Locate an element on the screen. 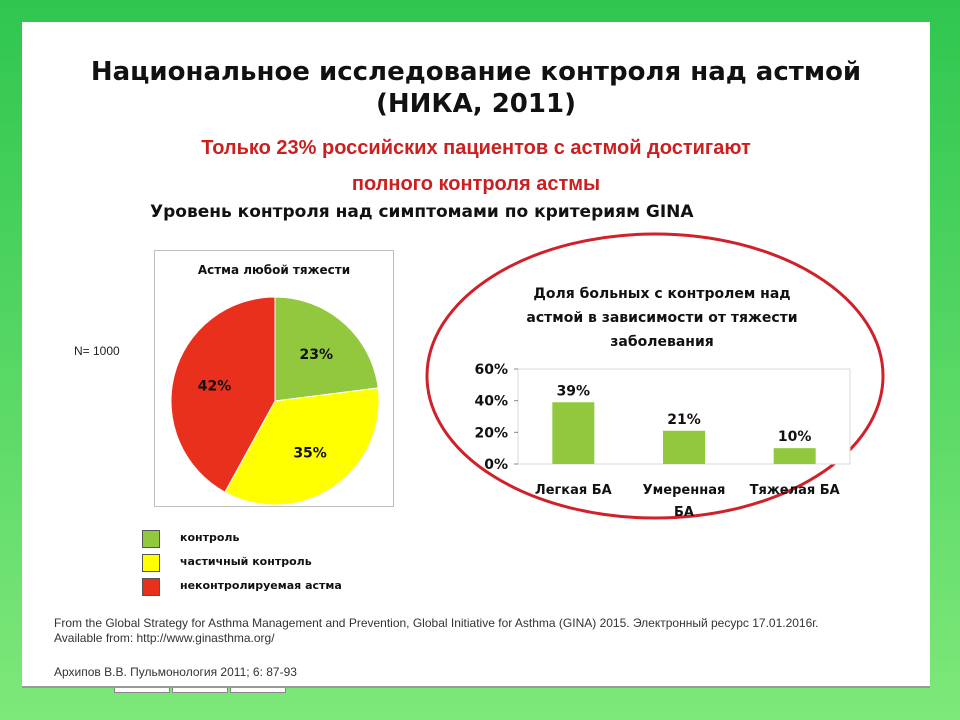 This screenshot has height=720, width=960. y-tick-label: 40% is located at coordinates (491, 402).